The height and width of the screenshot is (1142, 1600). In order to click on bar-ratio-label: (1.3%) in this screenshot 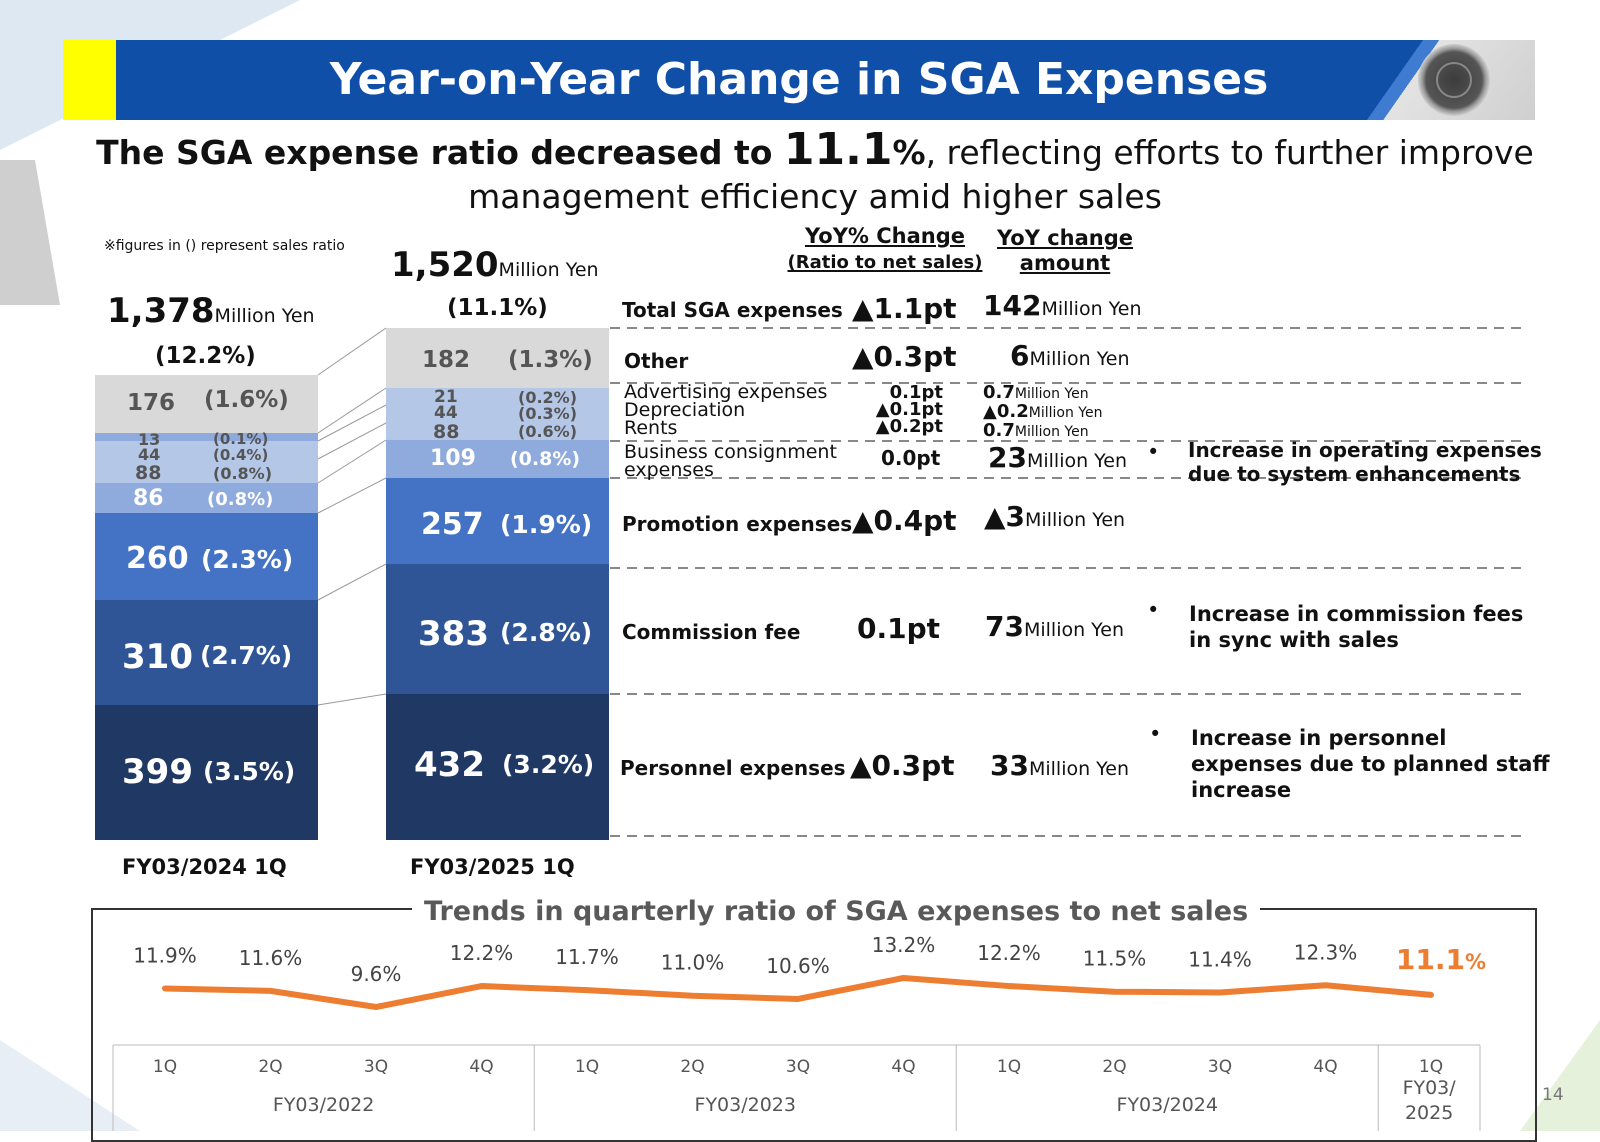, I will do `click(550, 360)`.